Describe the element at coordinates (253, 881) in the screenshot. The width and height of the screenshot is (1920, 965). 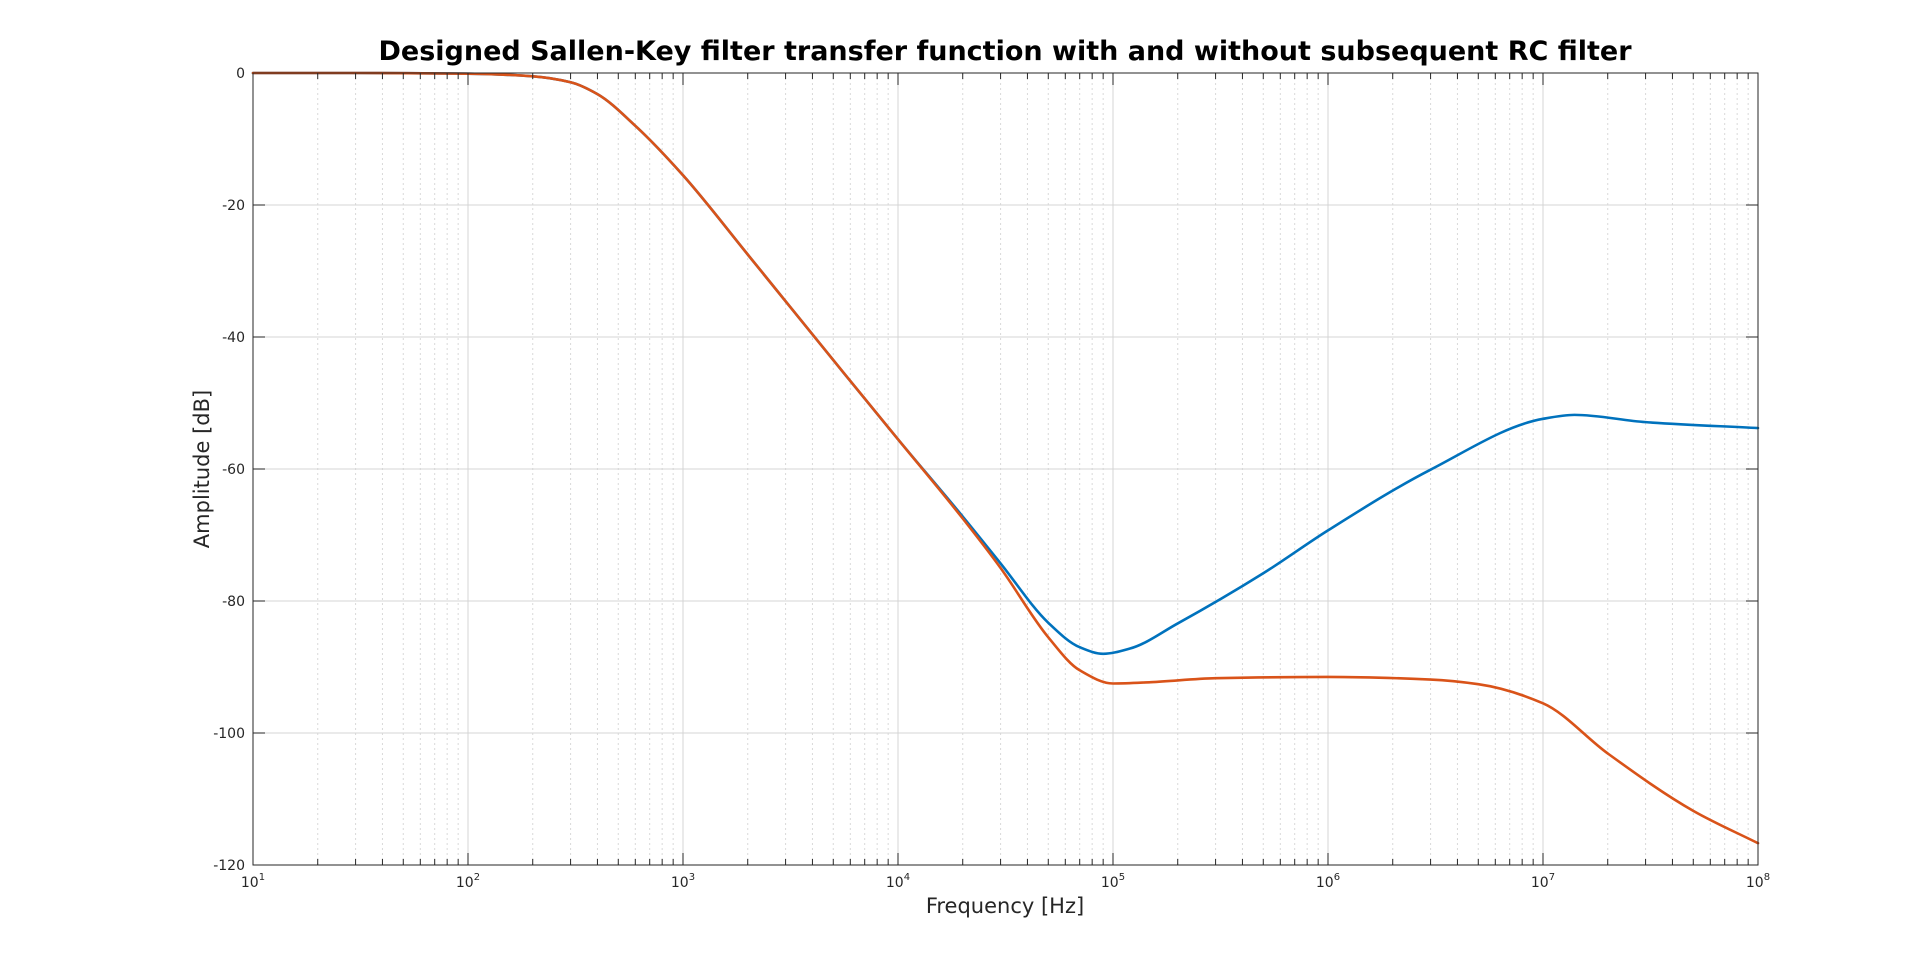
I see `x-tick-label: 10¹` at that location.